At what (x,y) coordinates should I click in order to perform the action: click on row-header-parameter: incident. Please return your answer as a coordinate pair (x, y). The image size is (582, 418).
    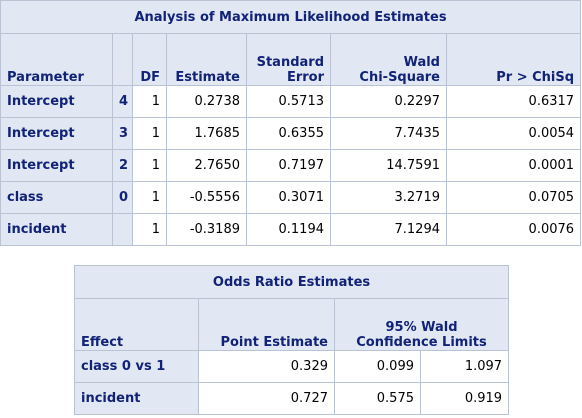
    Looking at the image, I should click on (56, 229).